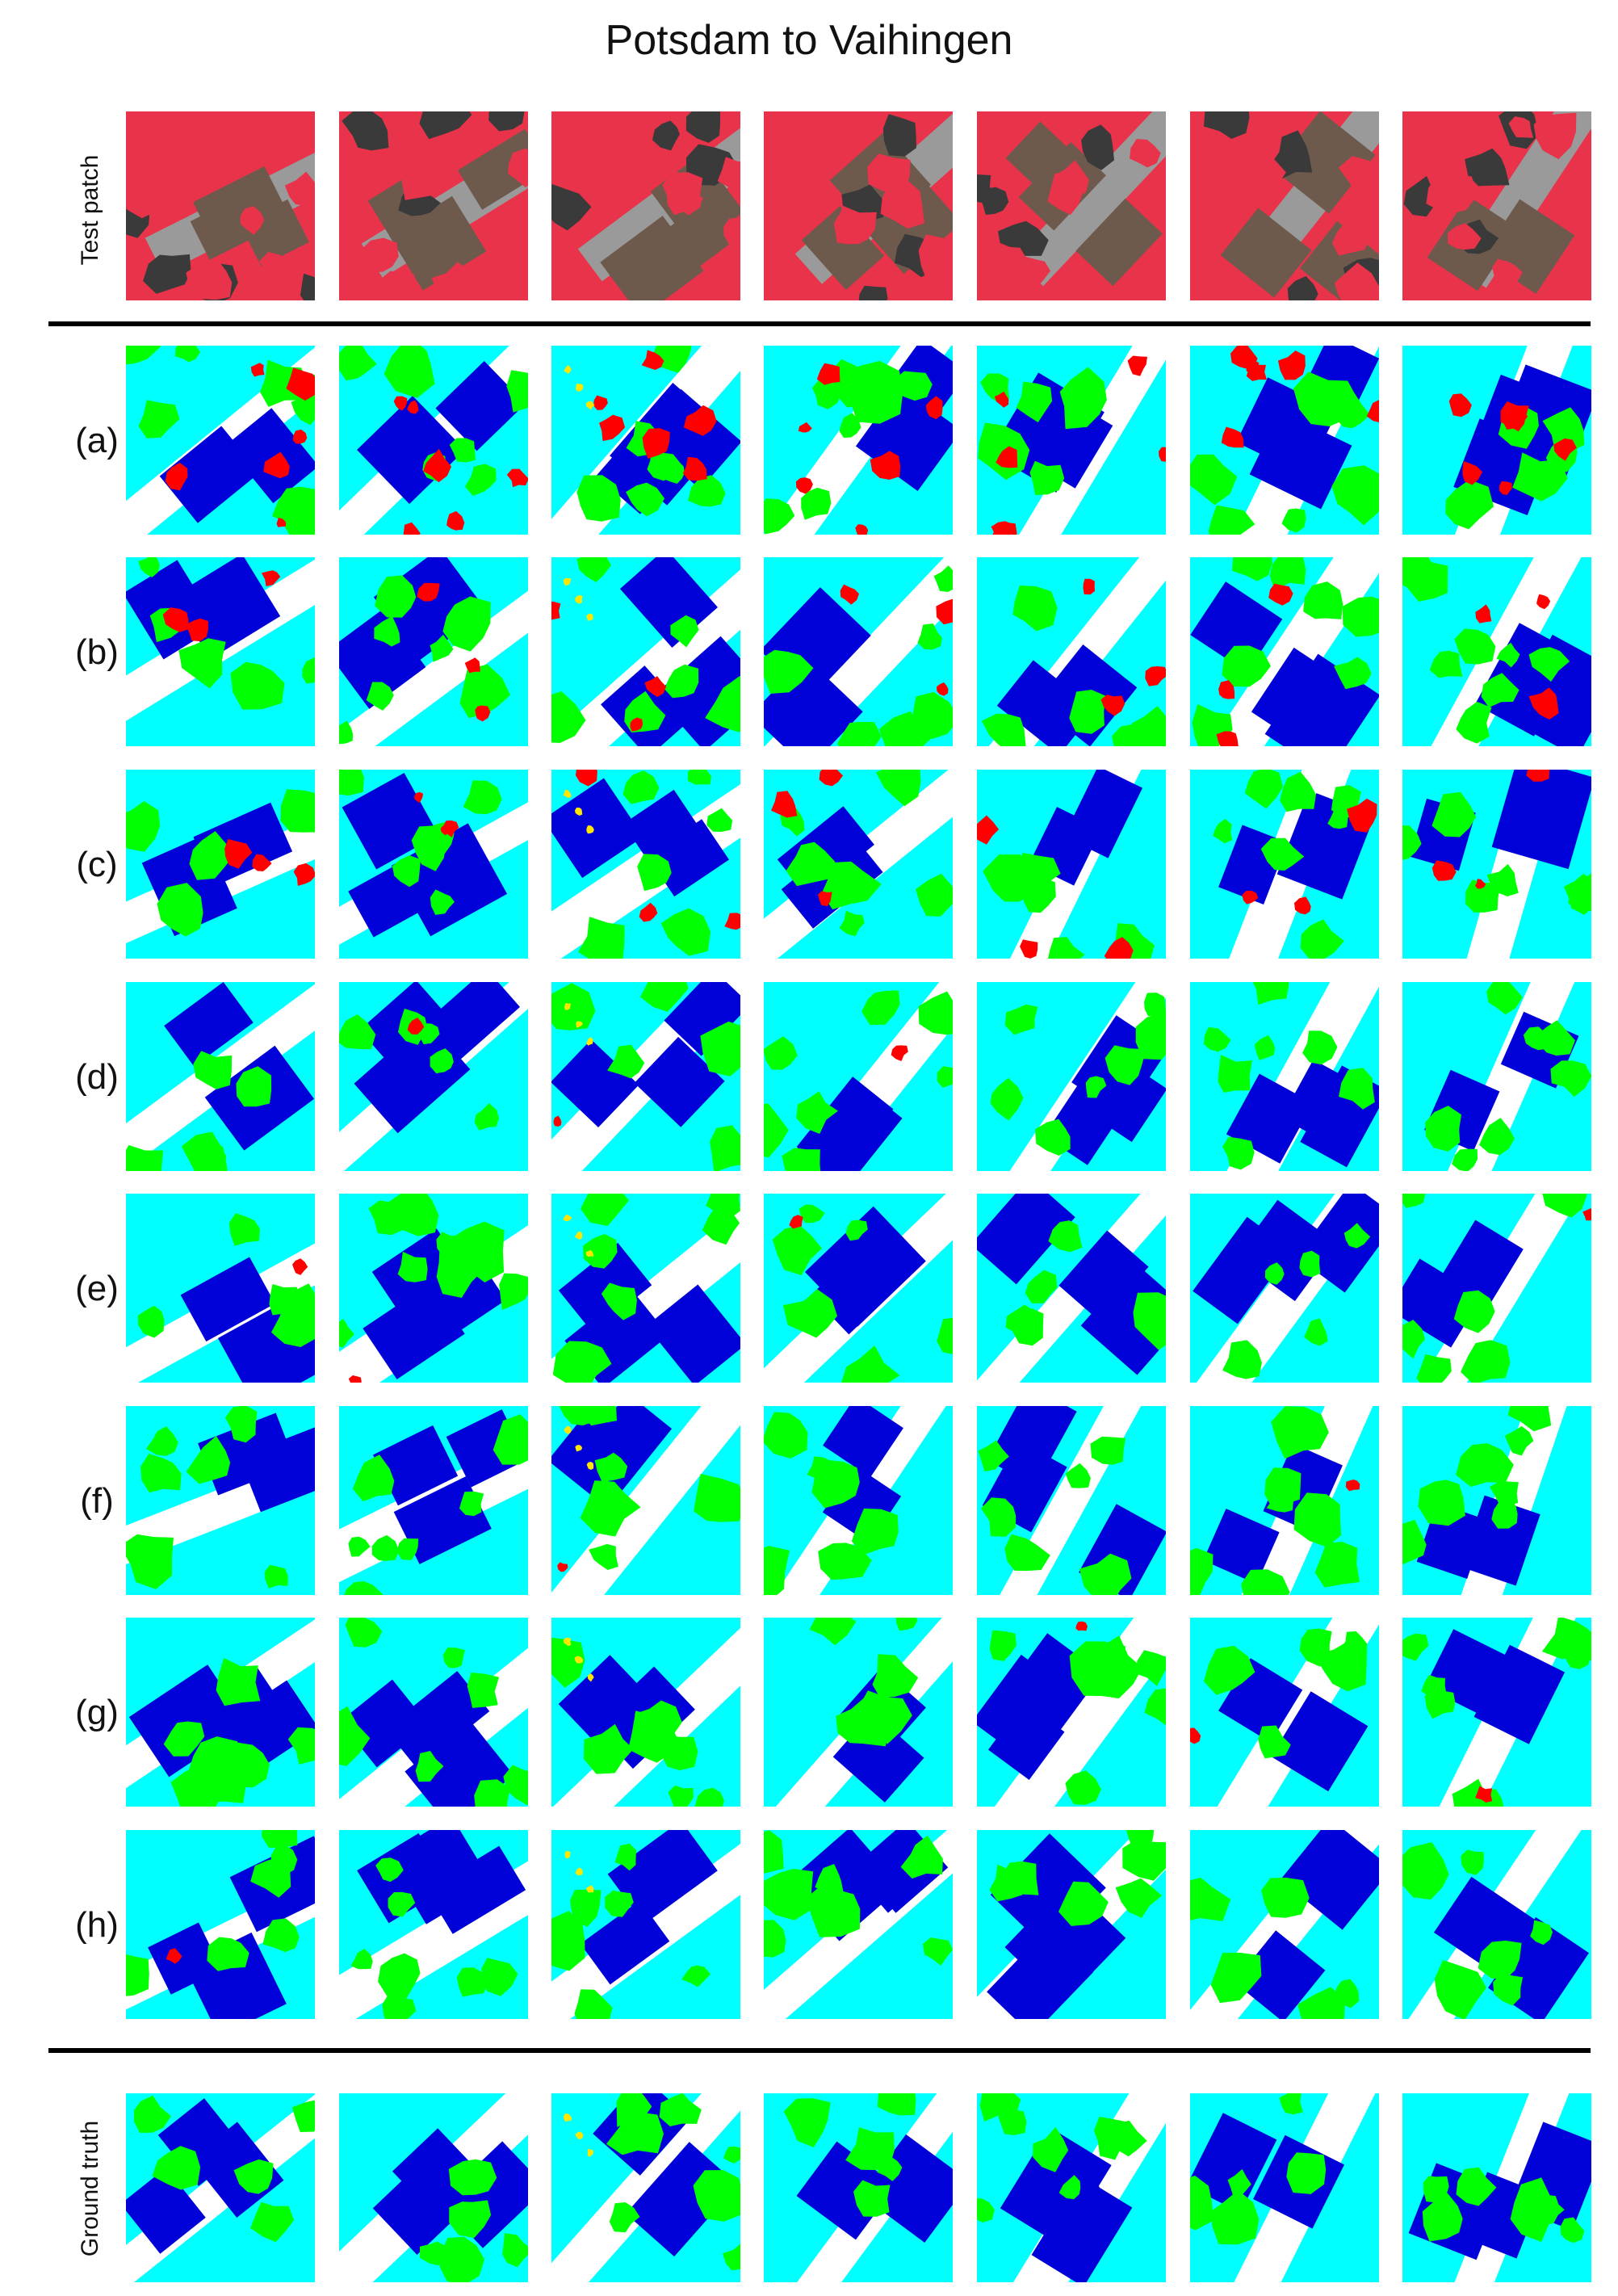  Describe the element at coordinates (809, 40) in the screenshot. I see `figure-title: Potsdam to Vaihingen` at that location.